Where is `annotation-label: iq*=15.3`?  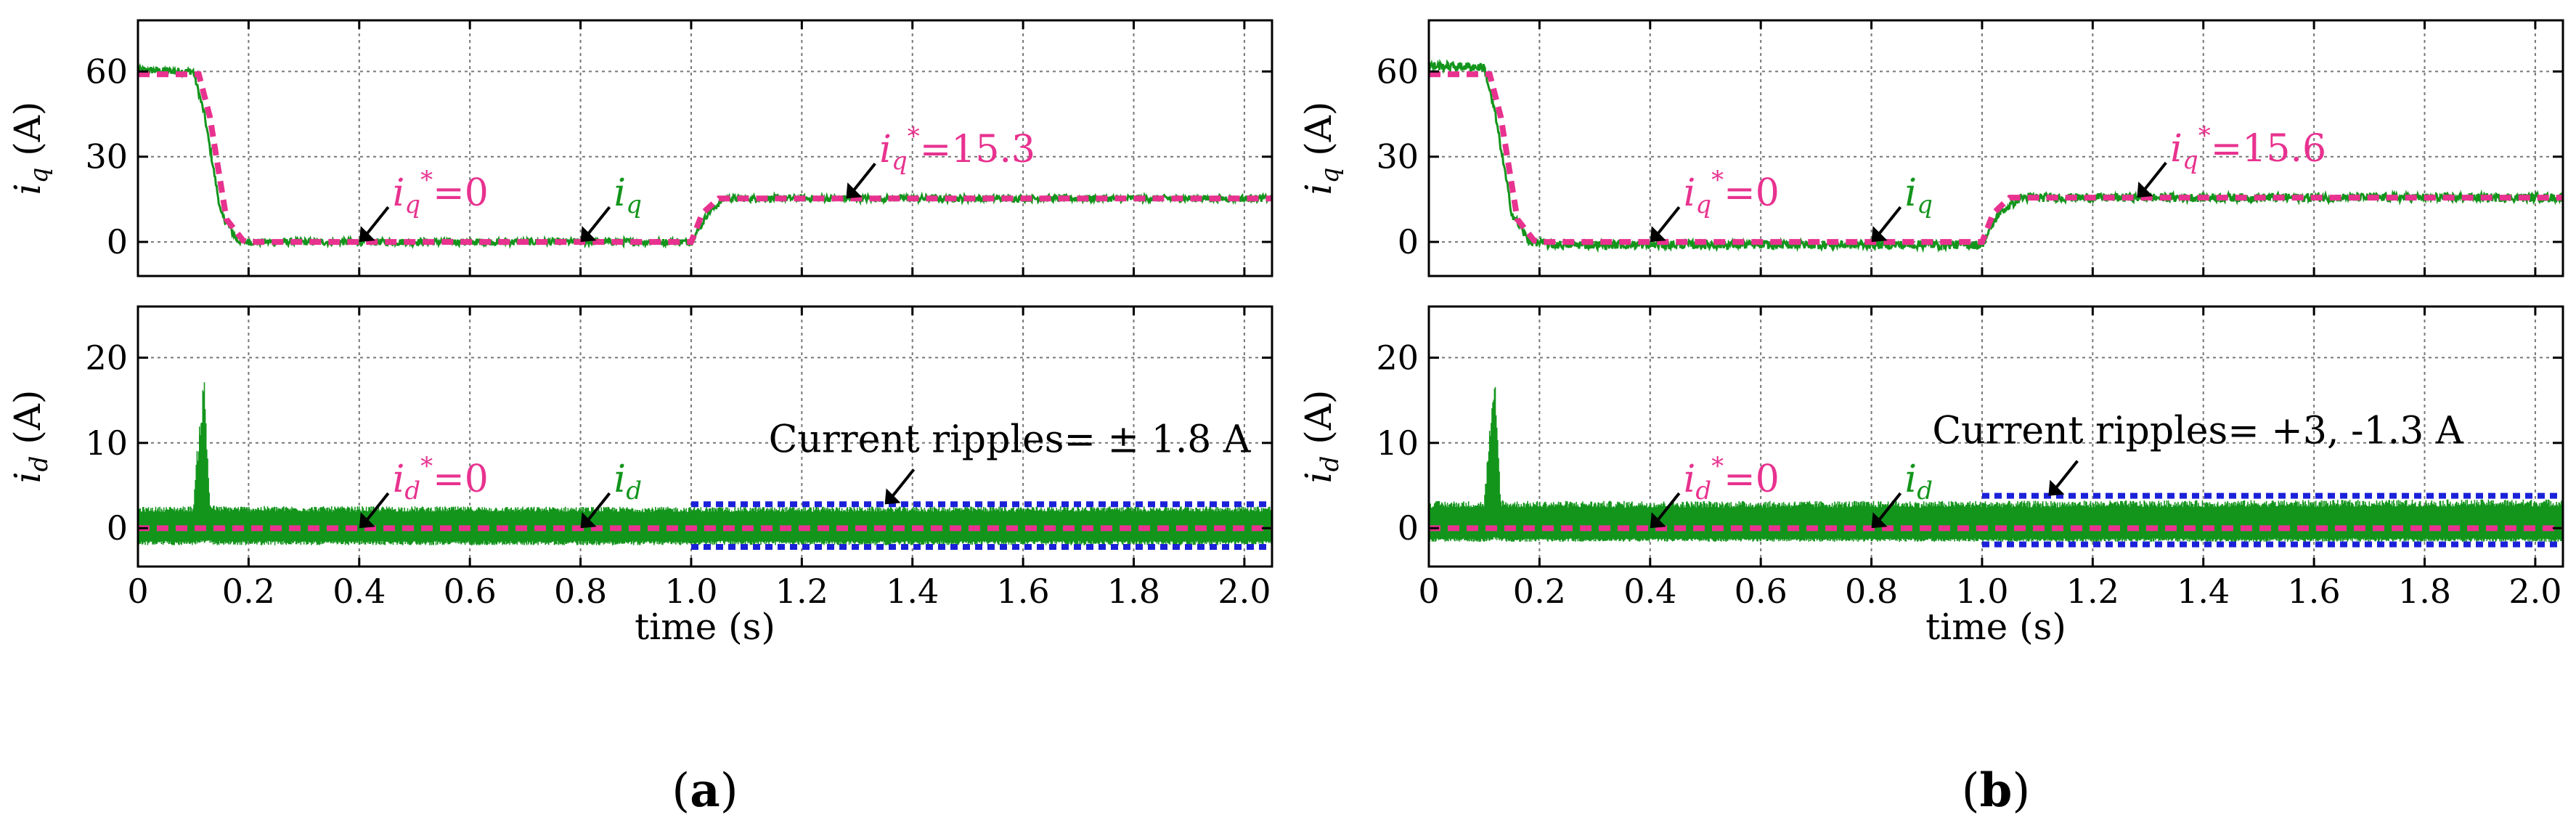
annotation-label: iq*=15.3 is located at coordinates (957, 149).